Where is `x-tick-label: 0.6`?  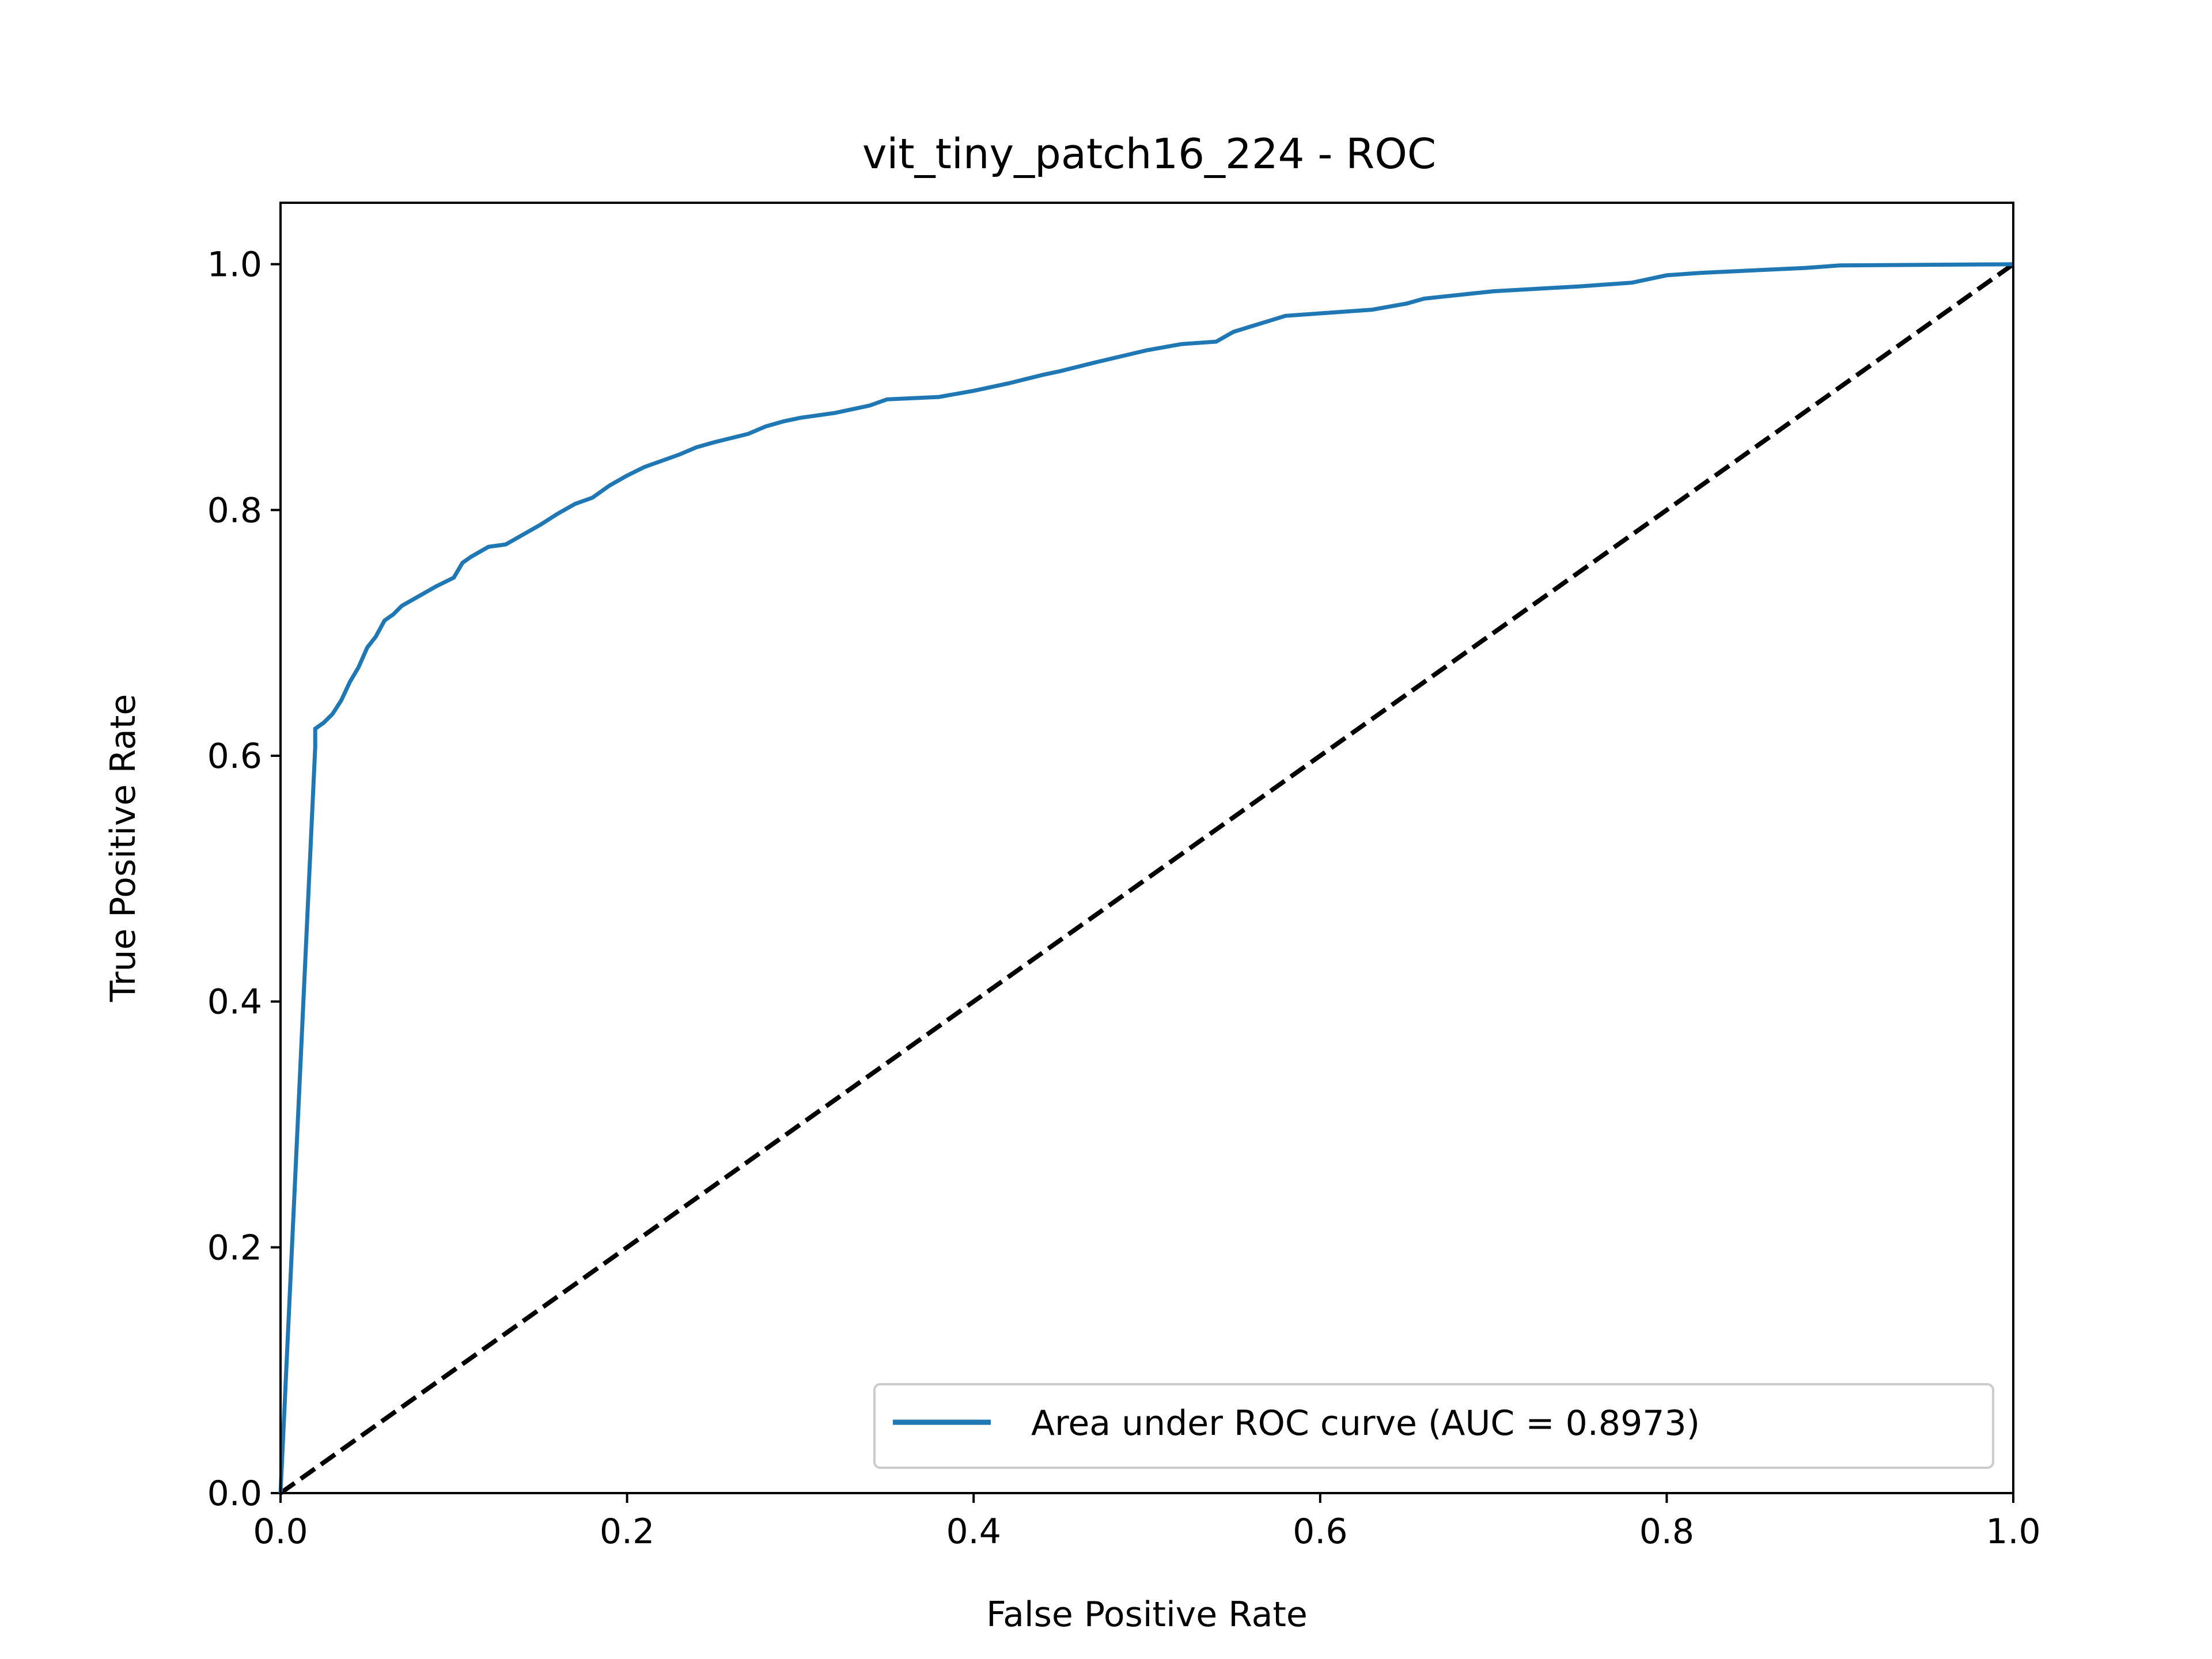 x-tick-label: 0.6 is located at coordinates (1320, 1532).